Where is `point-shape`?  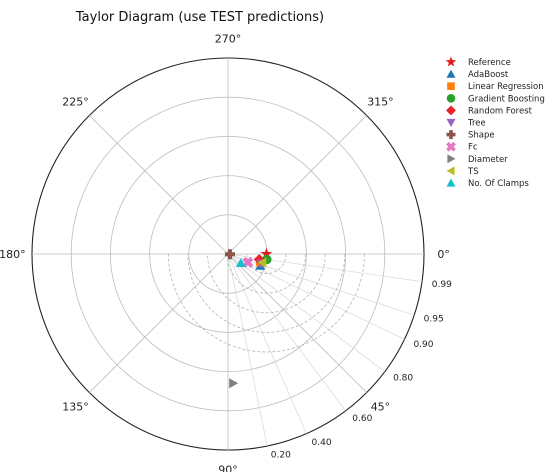
point-shape is located at coordinates (229, 254).